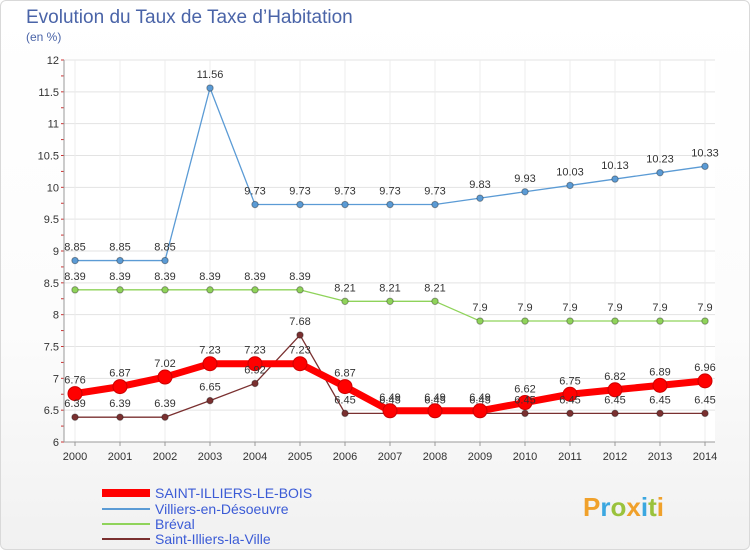 This screenshot has height=550, width=750. Describe the element at coordinates (74, 404) in the screenshot. I see `data-label: 6.39` at that location.